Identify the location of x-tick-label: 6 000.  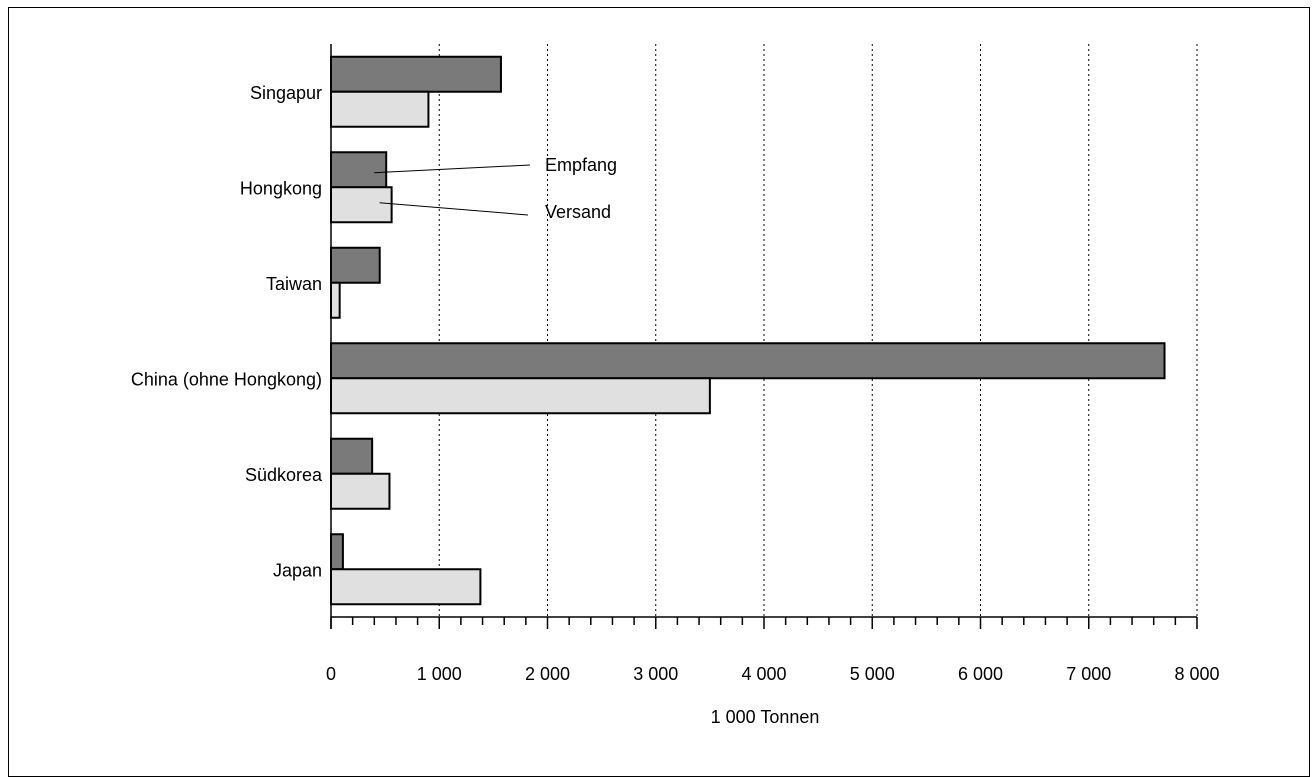
(980, 674).